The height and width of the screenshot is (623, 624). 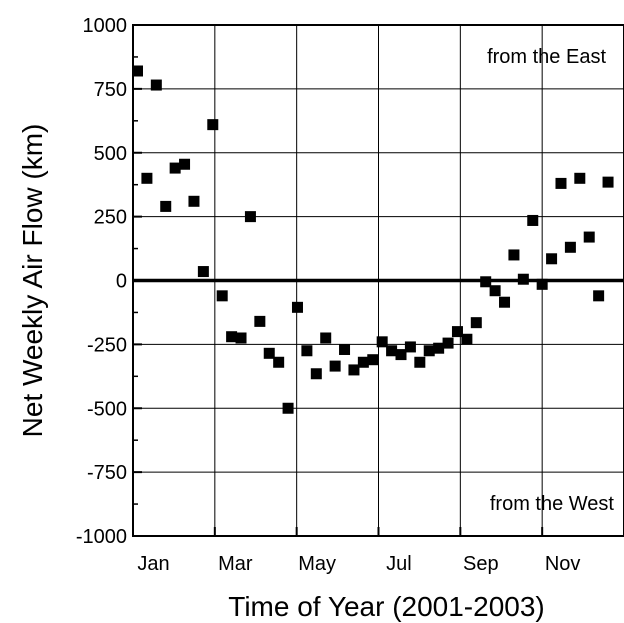 I want to click on y-axis-ticks: 1000 750 500 250 0 -250 -500 -750 -1000, so click(x=109, y=281).